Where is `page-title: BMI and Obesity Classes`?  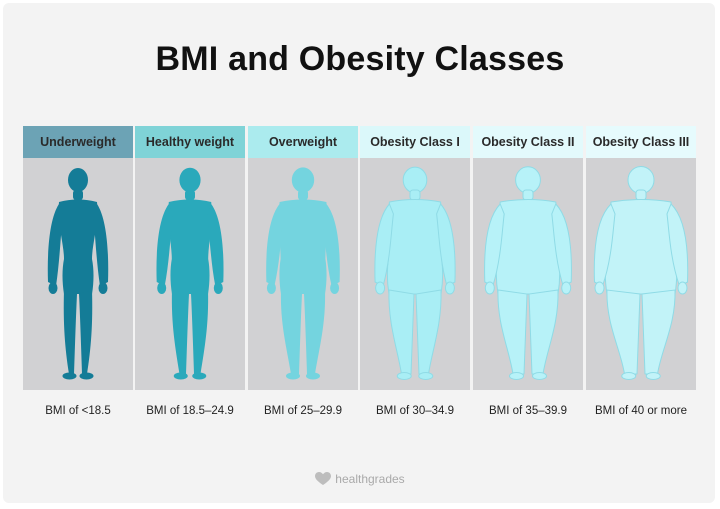
page-title: BMI and Obesity Classes is located at coordinates (360, 59).